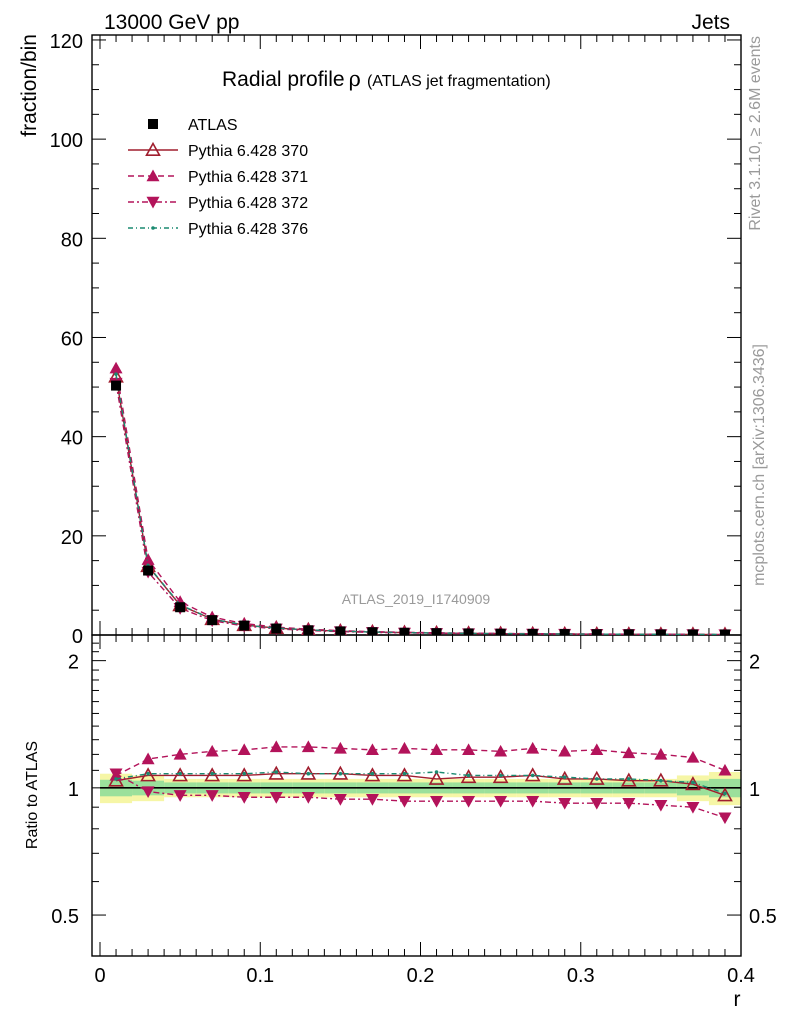  What do you see at coordinates (416, 599) in the screenshot?
I see `watermark: ATLAS_2019_I1740909` at bounding box center [416, 599].